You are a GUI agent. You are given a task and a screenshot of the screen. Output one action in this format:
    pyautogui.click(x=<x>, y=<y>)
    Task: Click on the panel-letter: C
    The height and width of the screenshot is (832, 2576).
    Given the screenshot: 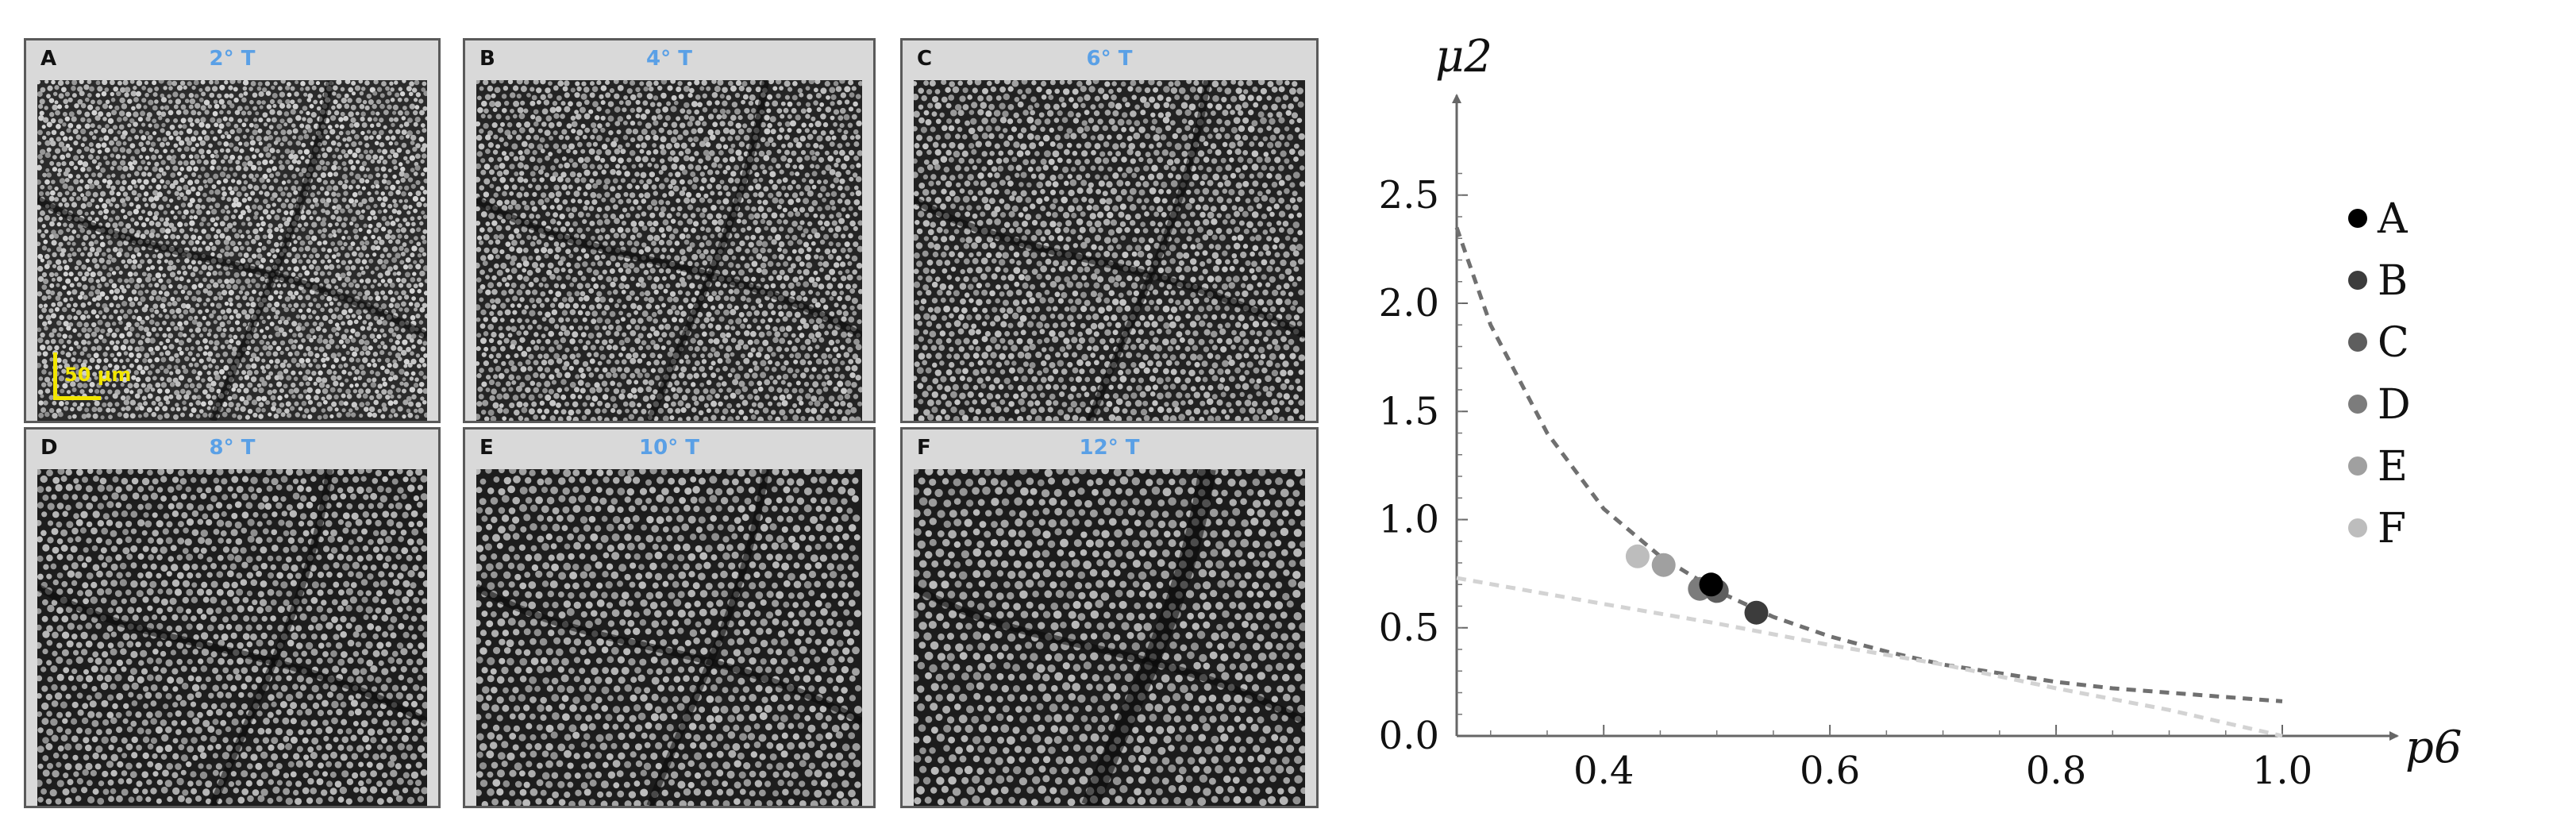 What is the action you would take?
    pyautogui.click(x=925, y=59)
    